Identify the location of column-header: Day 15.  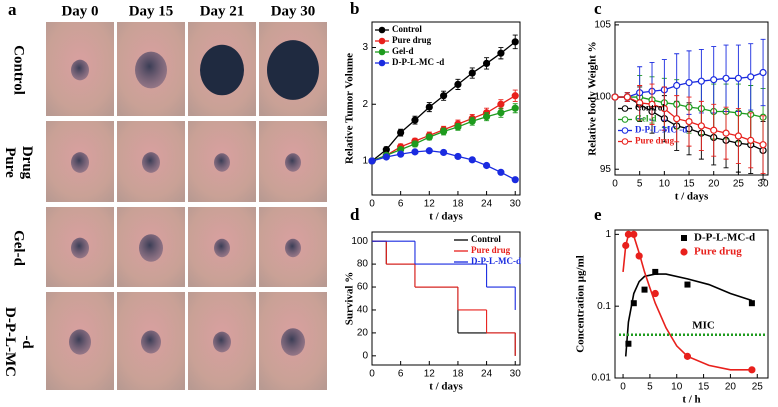
(151, 11).